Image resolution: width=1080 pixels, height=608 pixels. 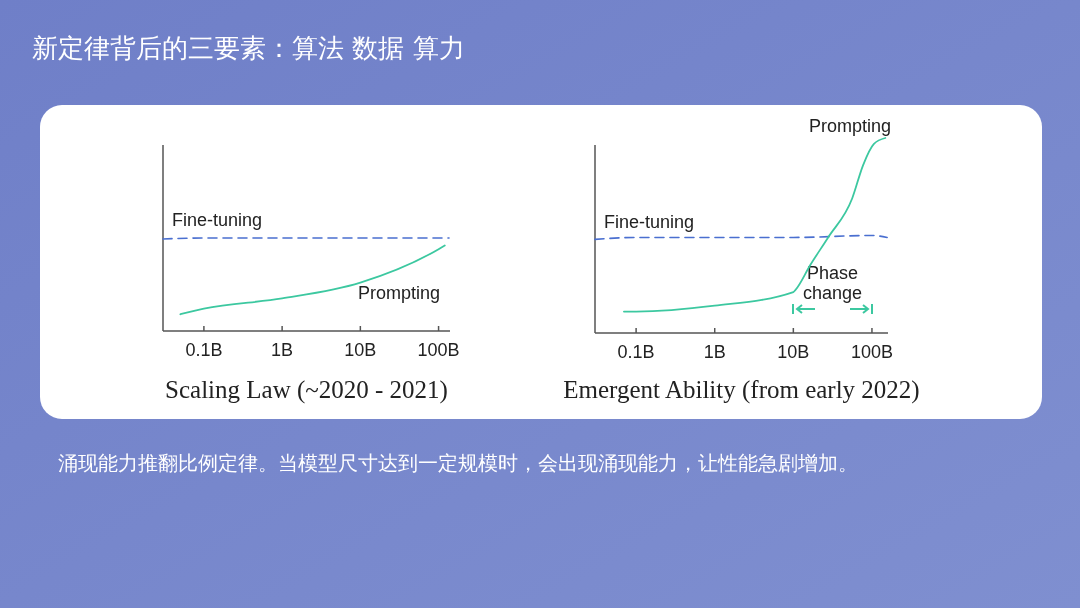 I want to click on text: Scaling Law (~2020 - 2021), so click(x=306, y=390).